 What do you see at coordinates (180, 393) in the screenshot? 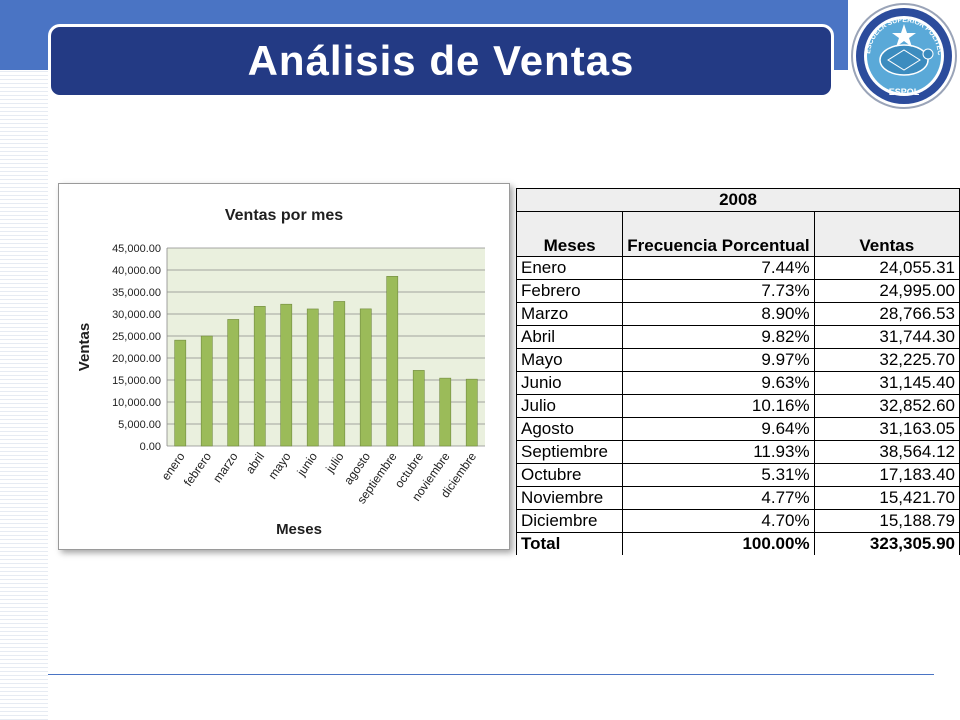
I see `bar-enero` at bounding box center [180, 393].